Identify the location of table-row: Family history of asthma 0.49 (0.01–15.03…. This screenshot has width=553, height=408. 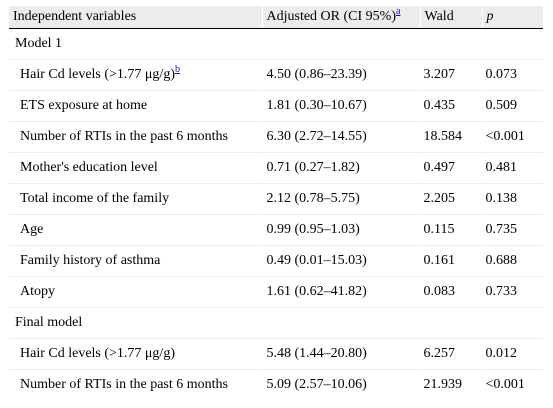
(276, 261).